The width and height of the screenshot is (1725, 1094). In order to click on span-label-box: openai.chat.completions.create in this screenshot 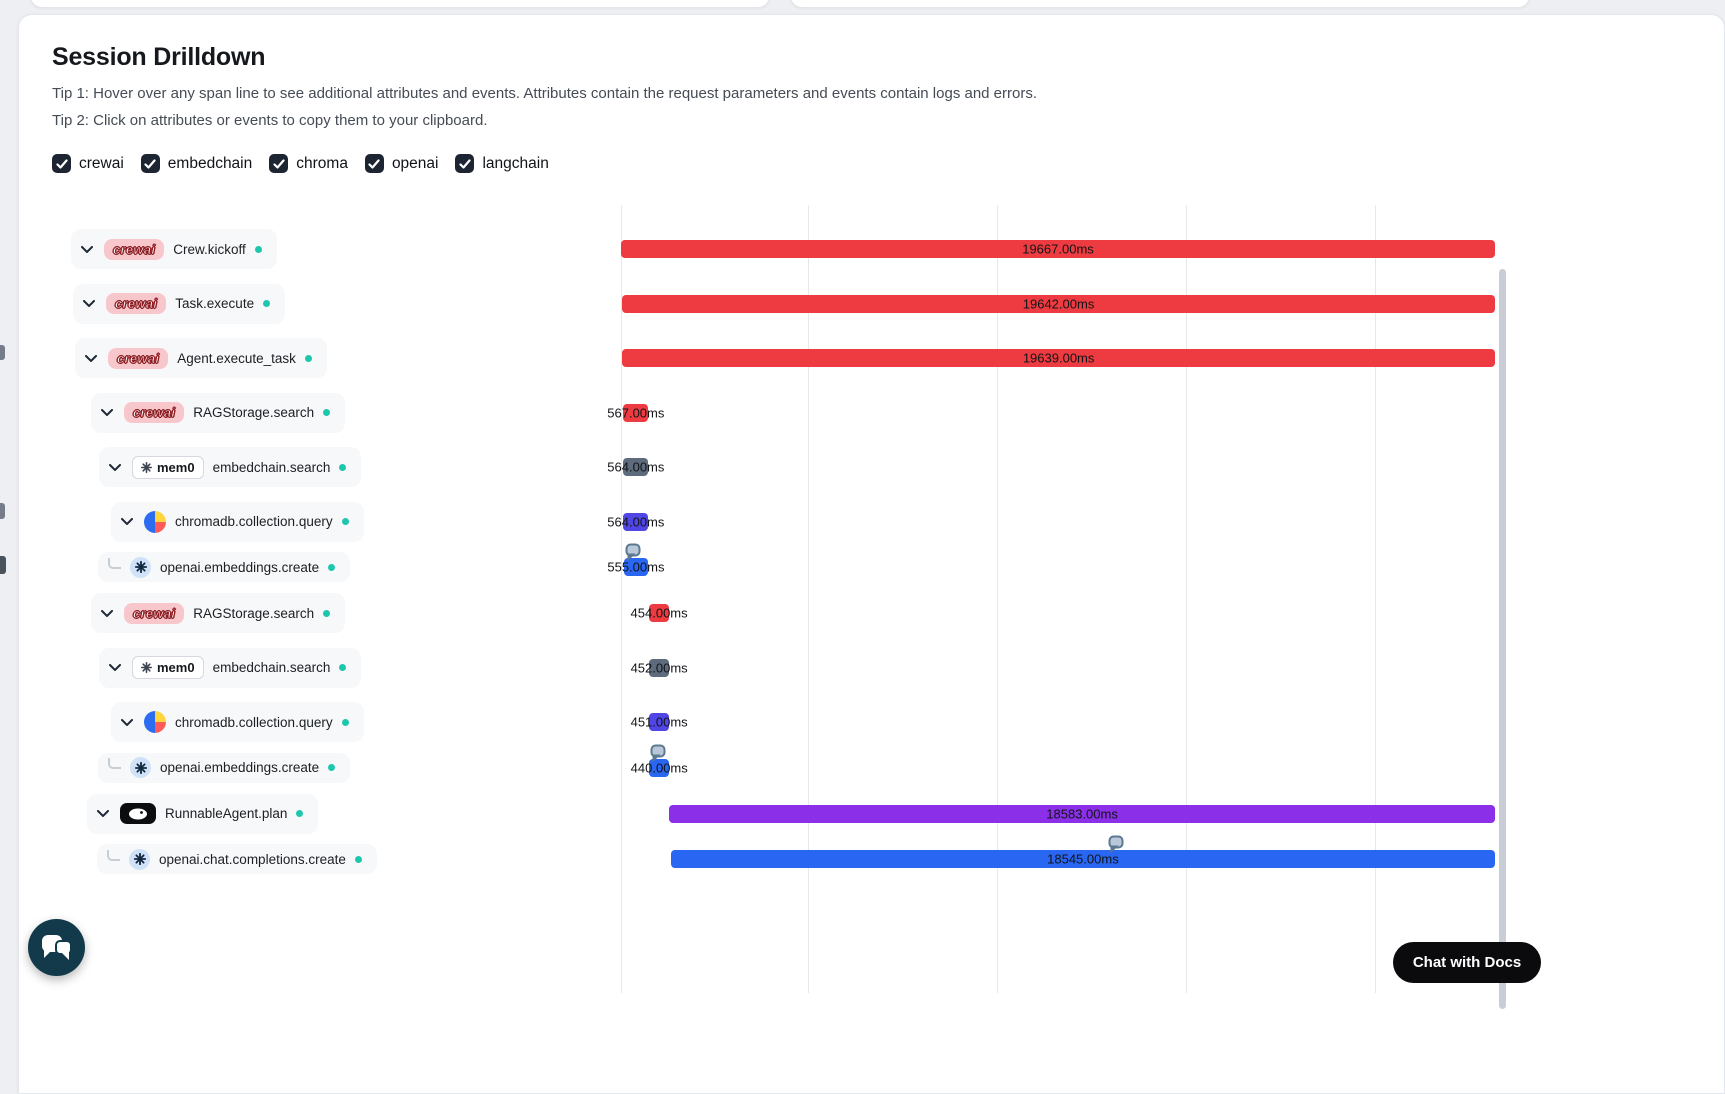, I will do `click(237, 859)`.